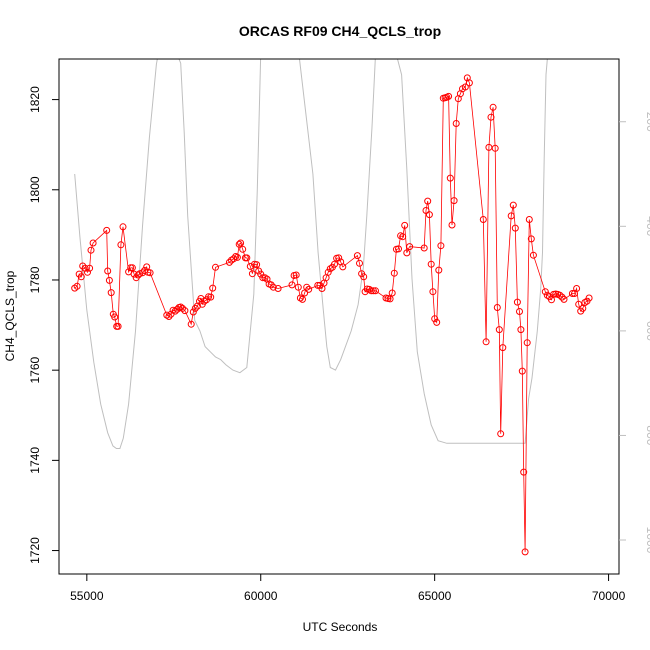 This screenshot has width=650, height=650. What do you see at coordinates (35, 550) in the screenshot?
I see `y-tick-label: 1720` at bounding box center [35, 550].